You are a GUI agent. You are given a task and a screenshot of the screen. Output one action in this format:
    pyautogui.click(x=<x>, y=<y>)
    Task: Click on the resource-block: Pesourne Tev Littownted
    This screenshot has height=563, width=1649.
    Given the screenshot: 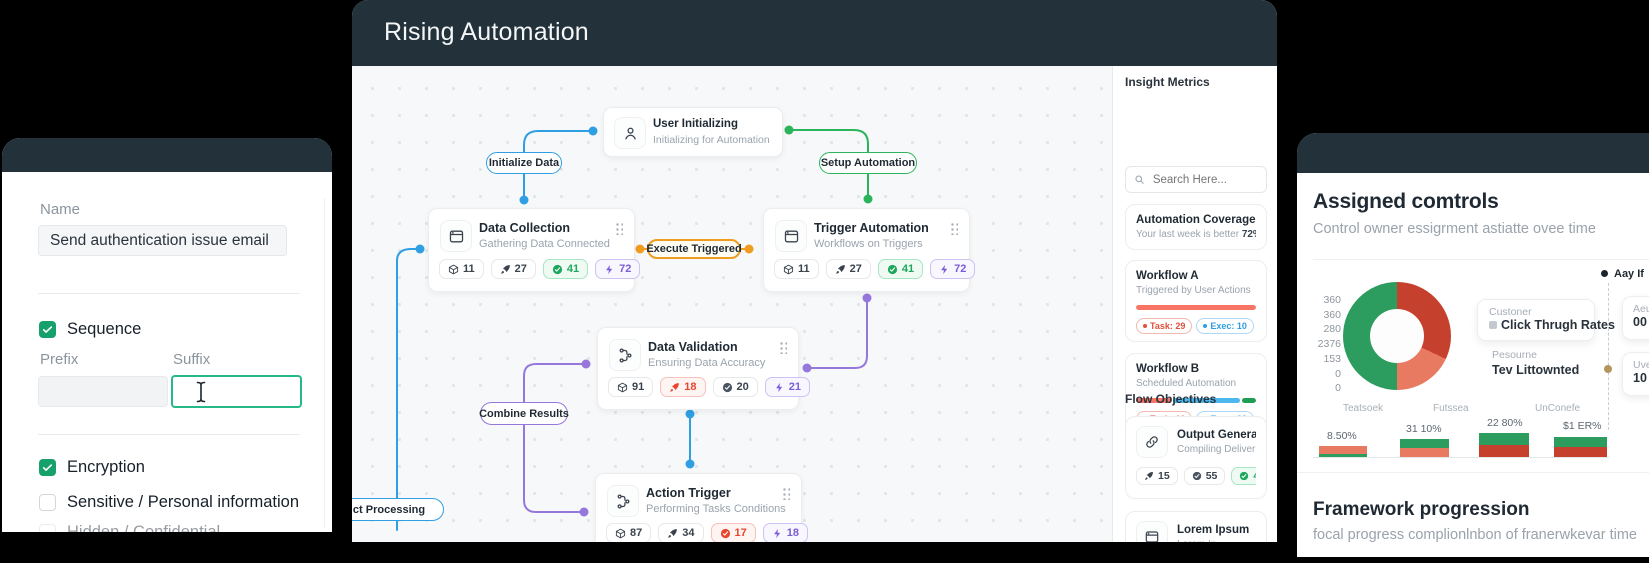 What is the action you would take?
    pyautogui.click(x=1535, y=363)
    